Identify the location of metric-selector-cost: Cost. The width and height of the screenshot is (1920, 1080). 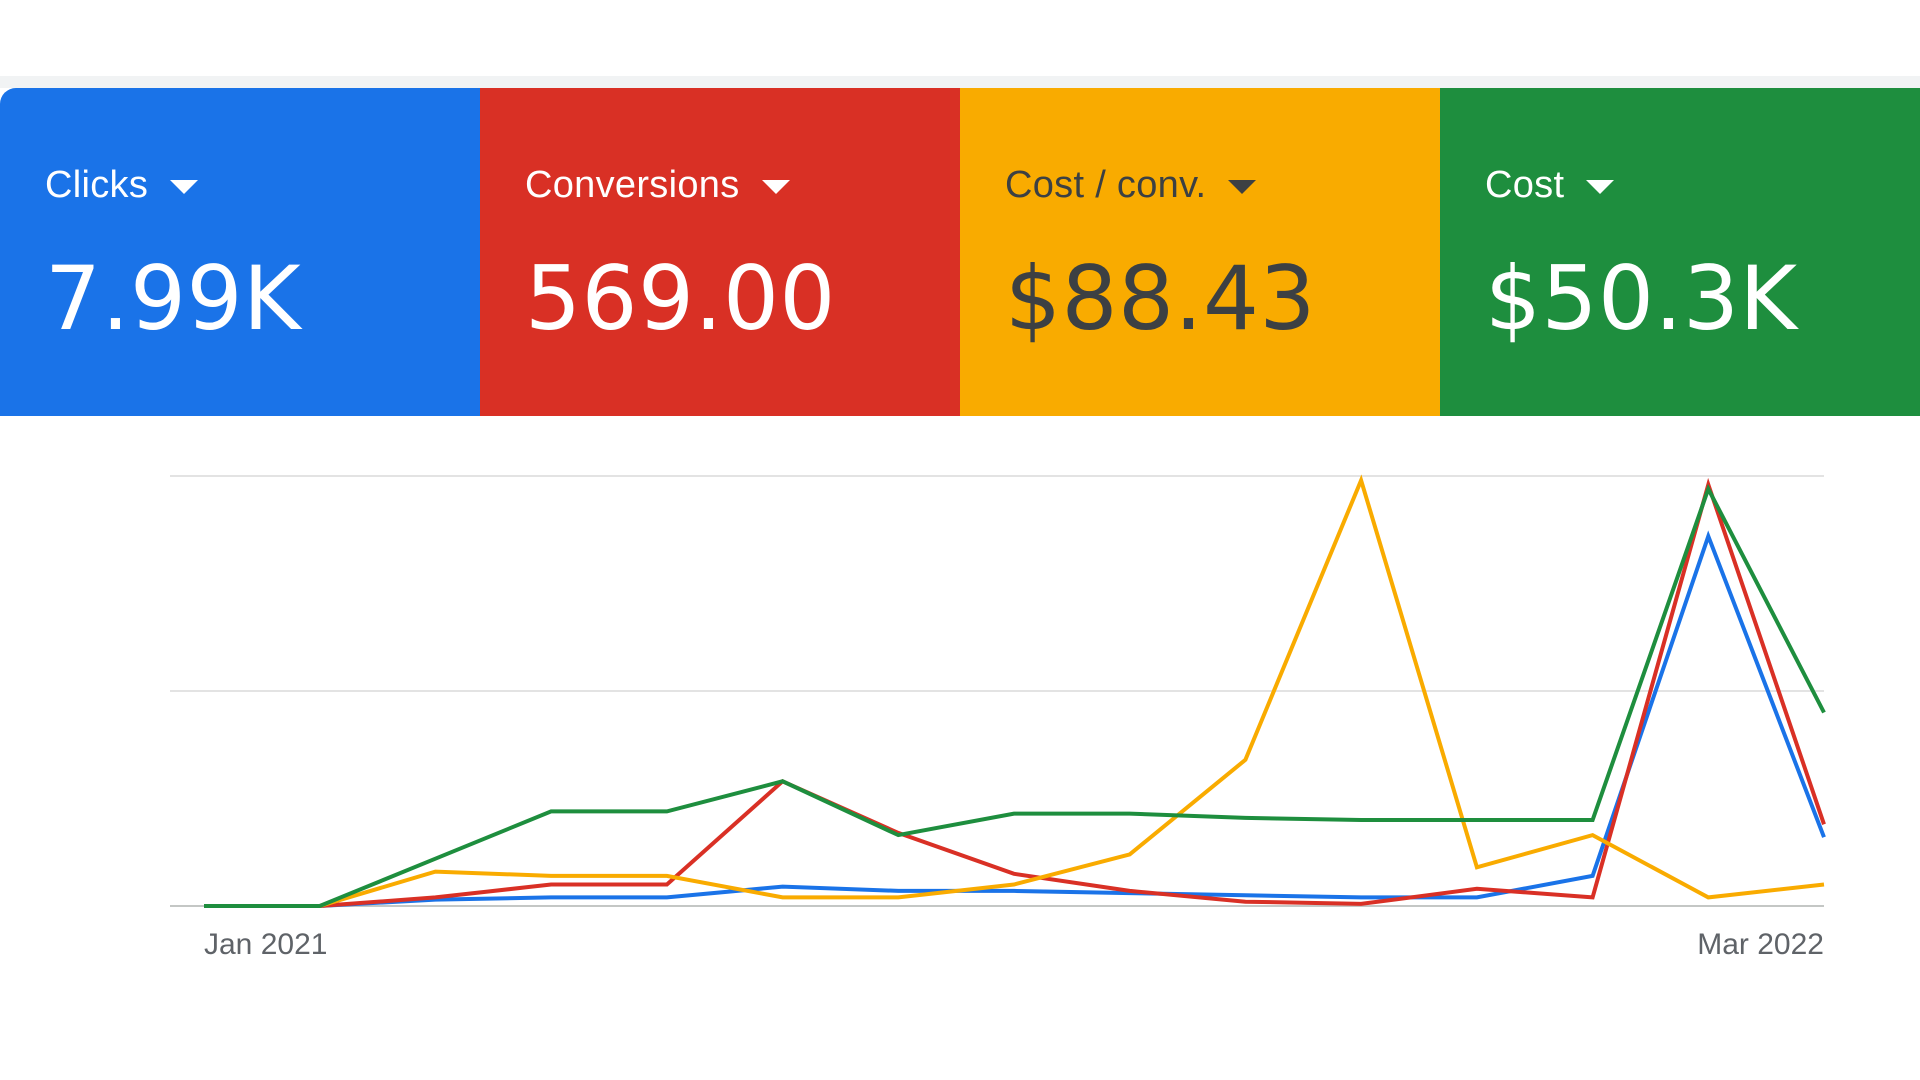
(1702, 185).